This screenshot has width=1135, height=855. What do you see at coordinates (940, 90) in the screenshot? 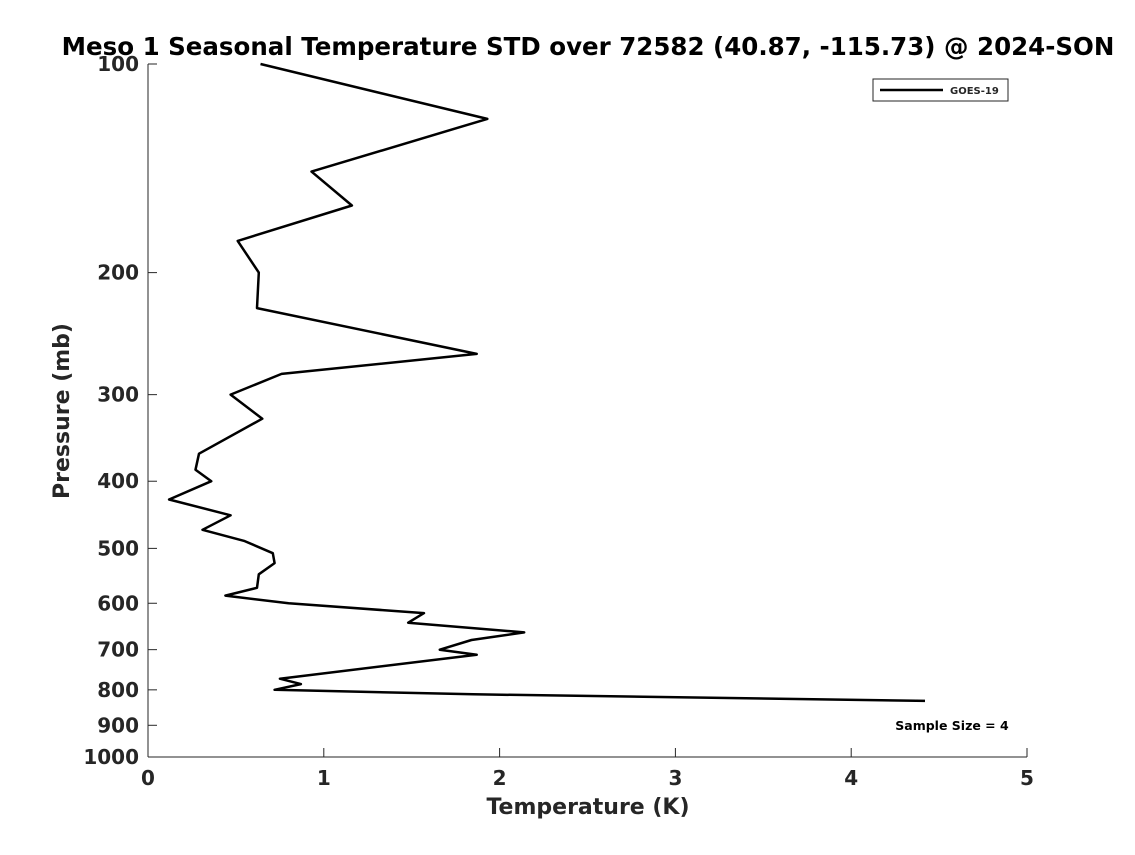
I see `legend: GOES-19` at bounding box center [940, 90].